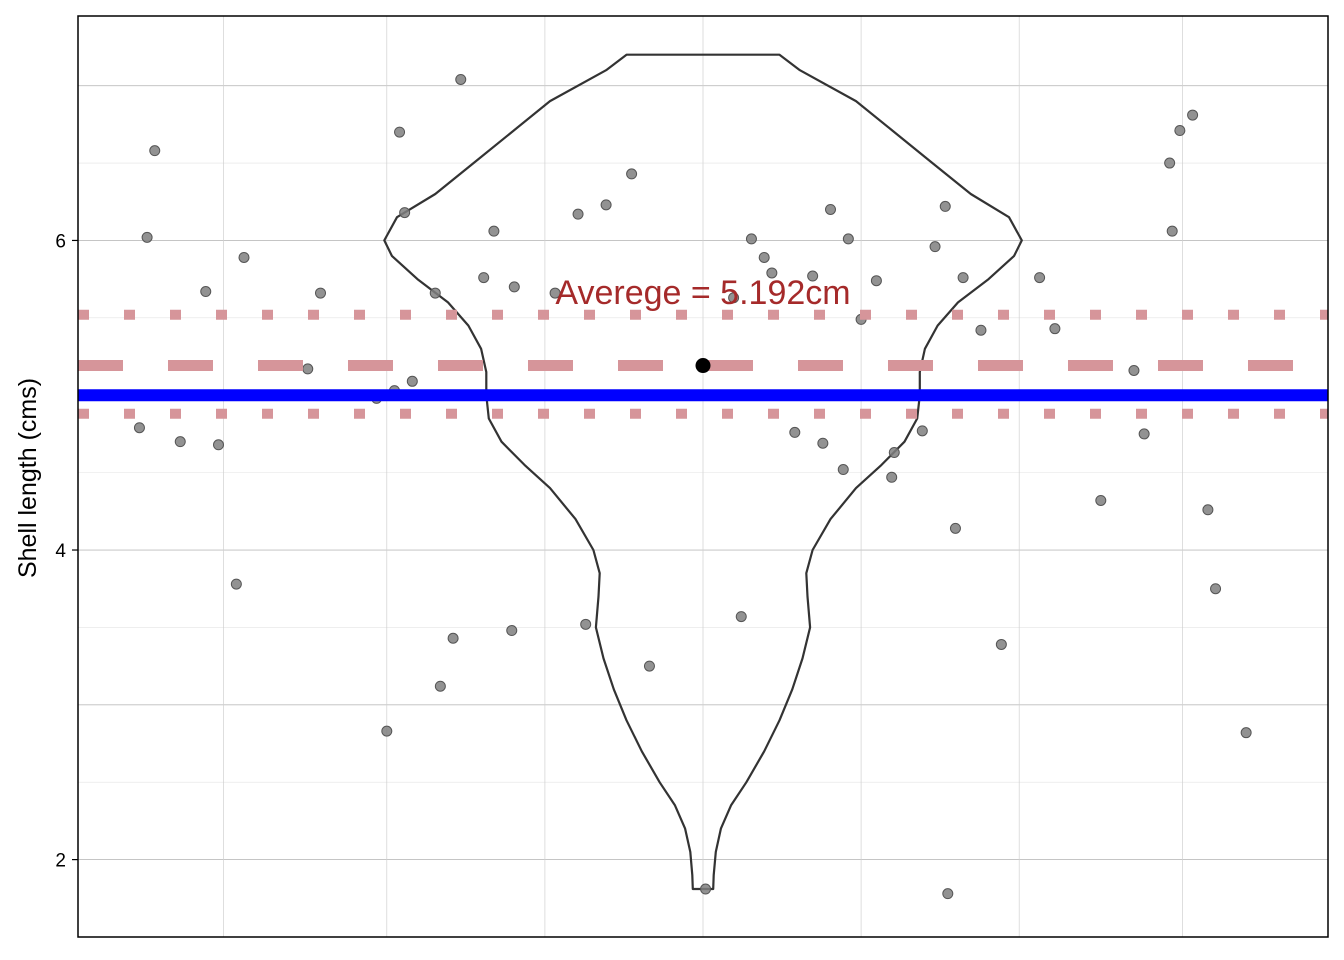 This screenshot has height=960, width=1344. I want to click on y-tick-label: 2, so click(60, 861).